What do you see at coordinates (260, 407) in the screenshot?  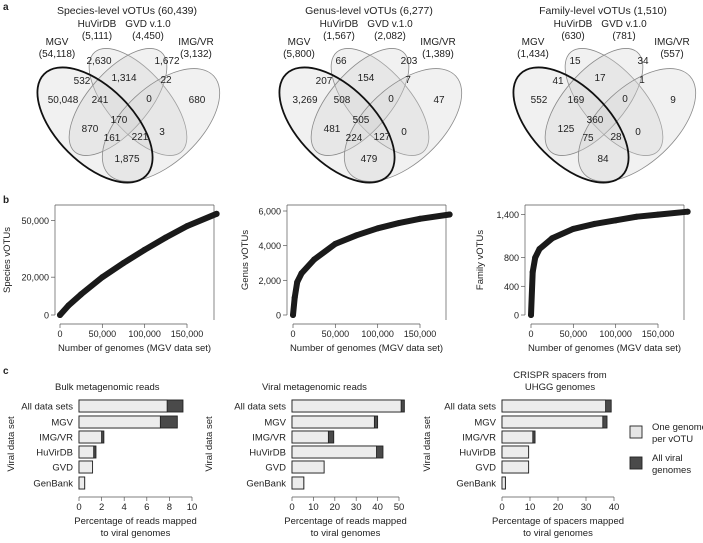 I see `category-label: All data sets` at bounding box center [260, 407].